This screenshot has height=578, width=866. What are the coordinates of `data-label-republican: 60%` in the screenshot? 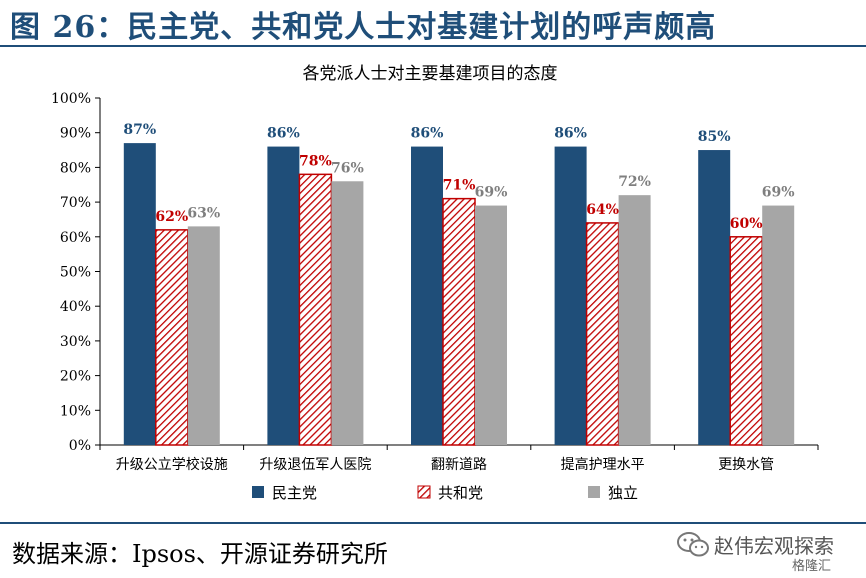 It's located at (746, 224).